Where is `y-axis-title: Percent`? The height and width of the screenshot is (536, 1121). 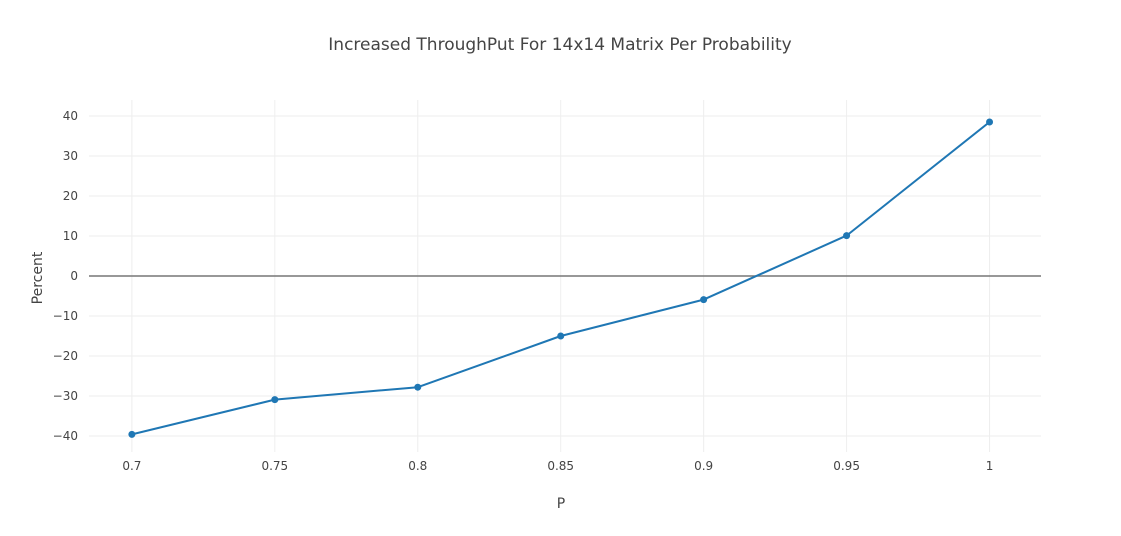 y-axis-title: Percent is located at coordinates (38, 277).